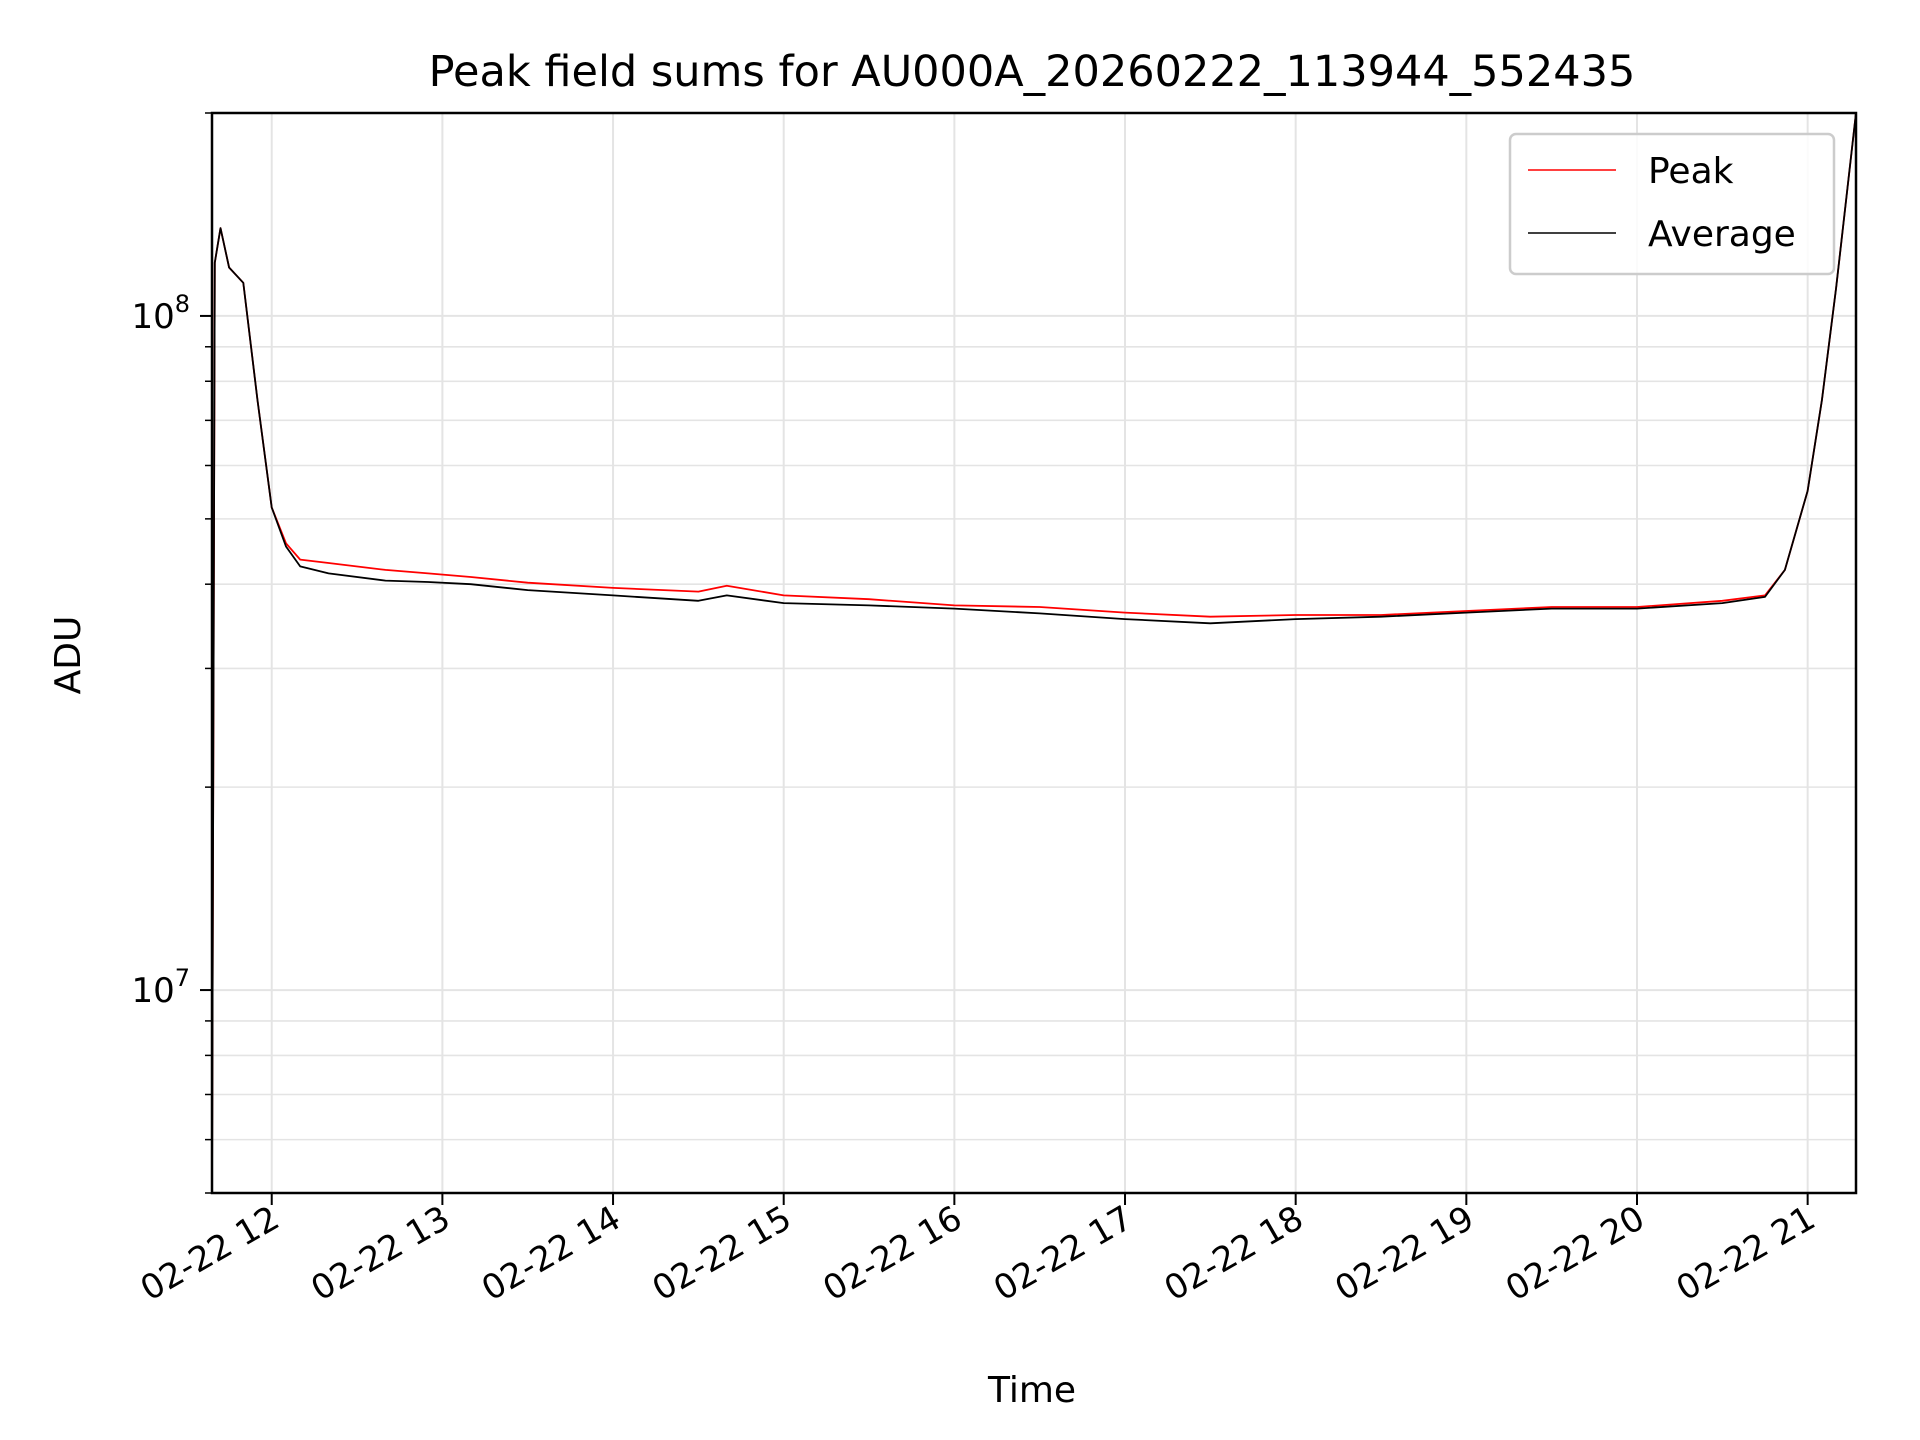 This screenshot has height=1440, width=1920. What do you see at coordinates (1722, 234) in the screenshot?
I see `legend-label-average: Average` at bounding box center [1722, 234].